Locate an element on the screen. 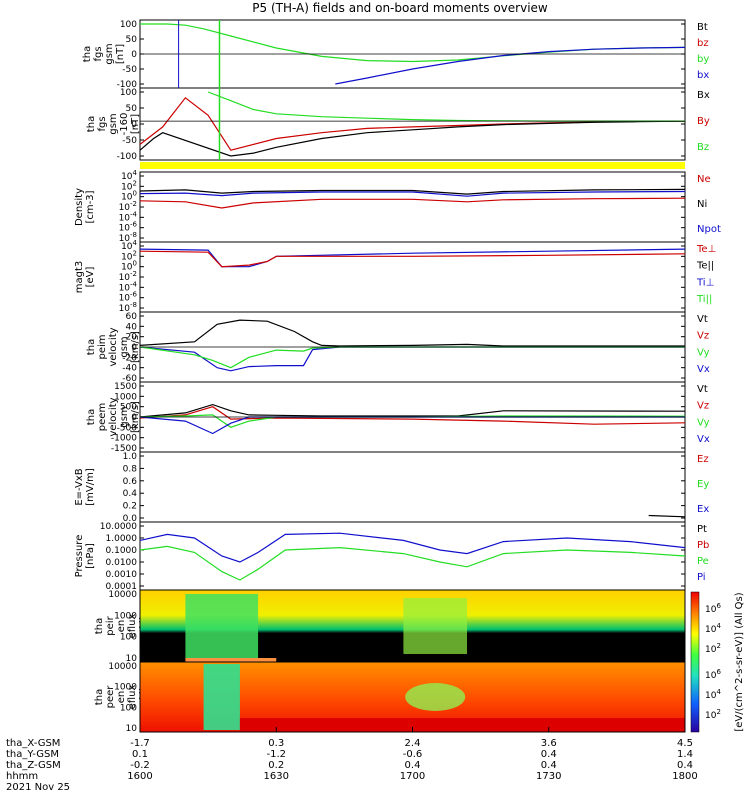 Image resolution: width=750 pixels, height=800 pixels. series-Vy is located at coordinates (412, 421).